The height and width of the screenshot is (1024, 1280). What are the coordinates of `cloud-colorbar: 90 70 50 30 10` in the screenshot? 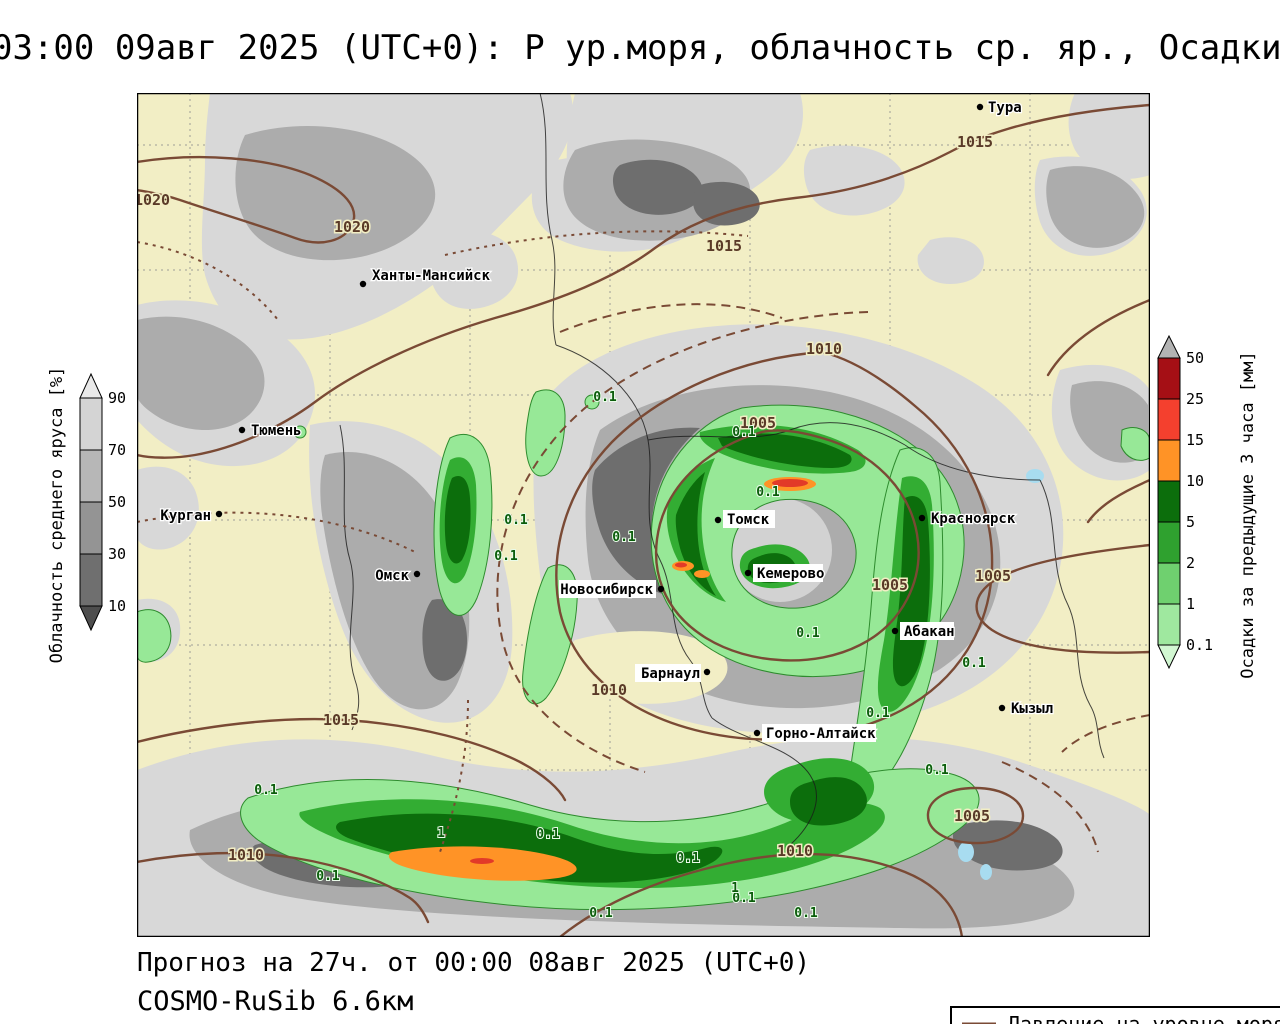 It's located at (102, 502).